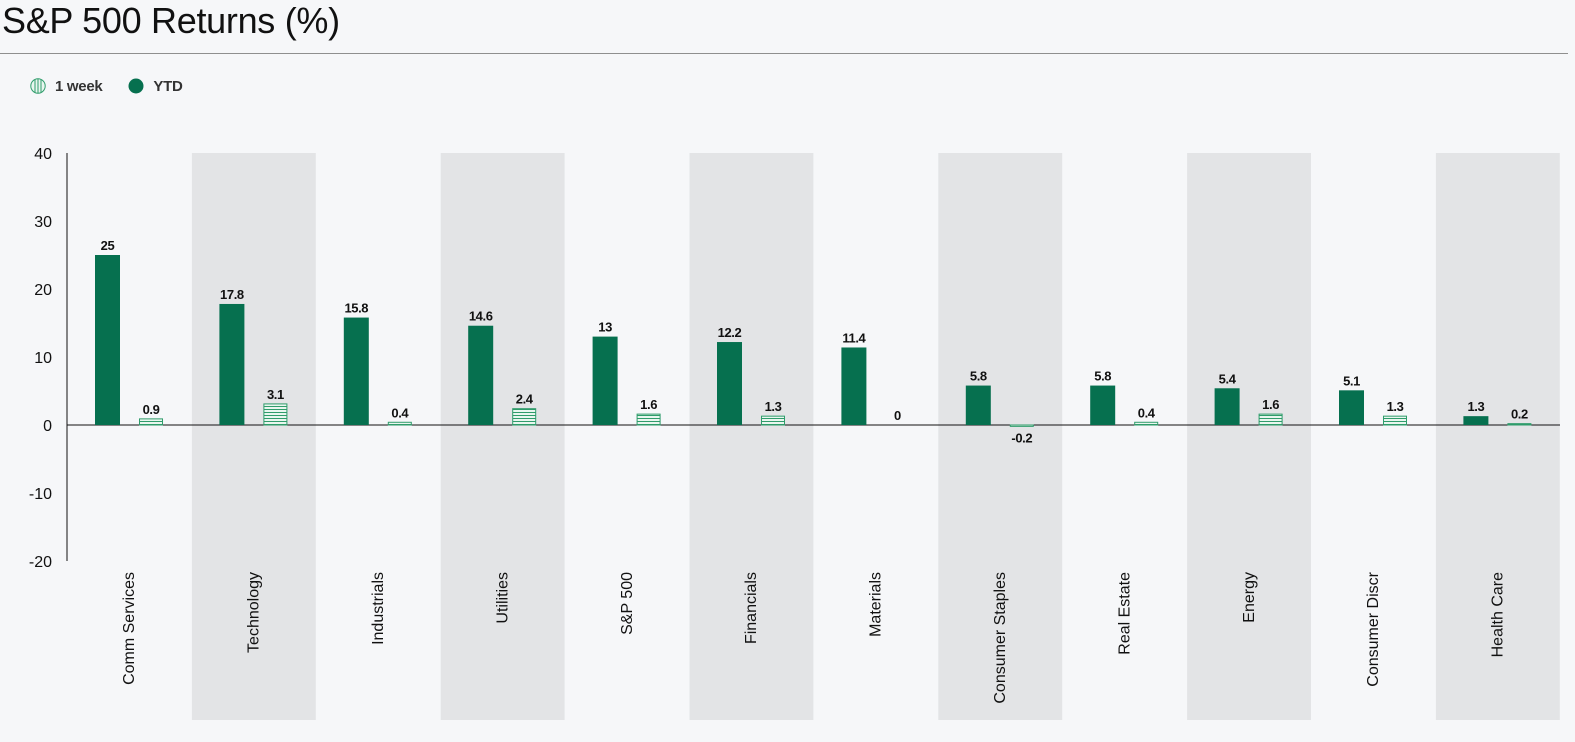 This screenshot has height=742, width=1575. Describe the element at coordinates (399, 423) in the screenshot. I see `bar-1-week-industrials` at that location.